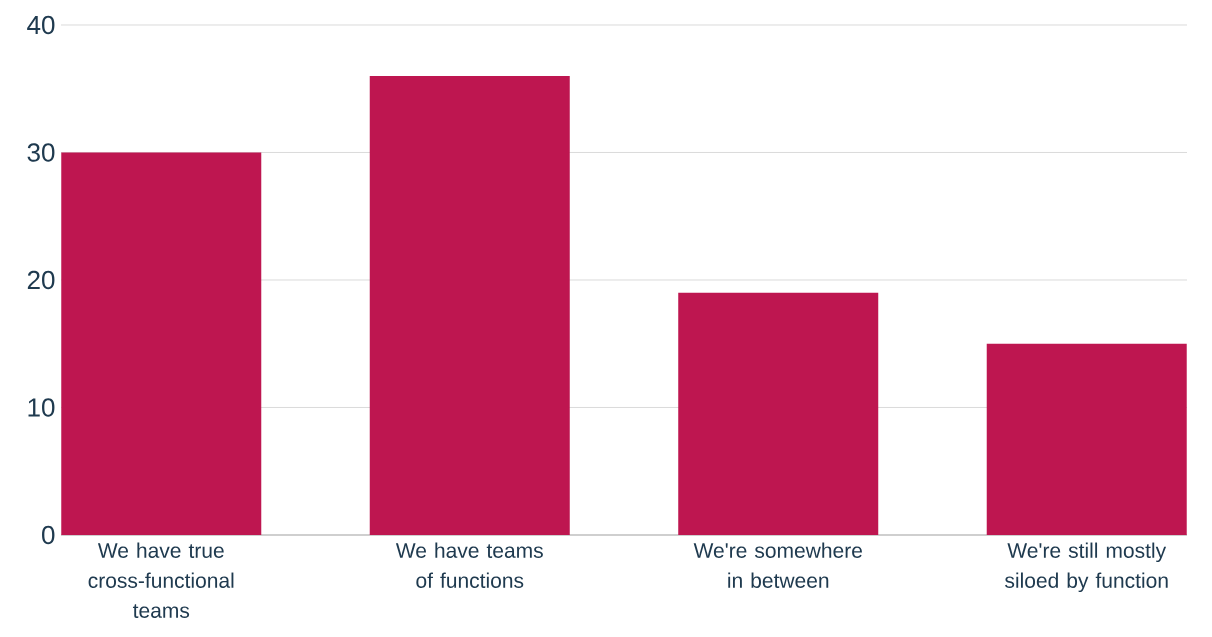 The height and width of the screenshot is (637, 1212). Describe the element at coordinates (41, 280) in the screenshot. I see `y-tick-label: 20` at that location.